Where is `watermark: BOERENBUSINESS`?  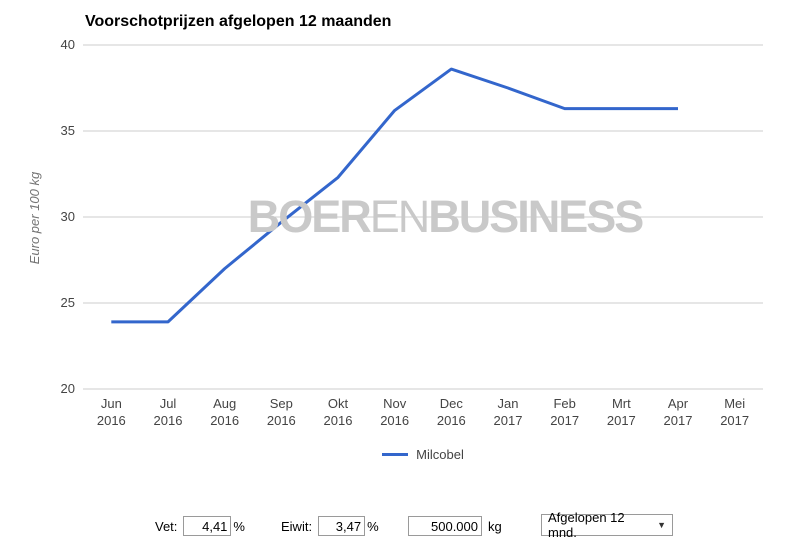
watermark: BOERENBUSINESS is located at coordinates (445, 217).